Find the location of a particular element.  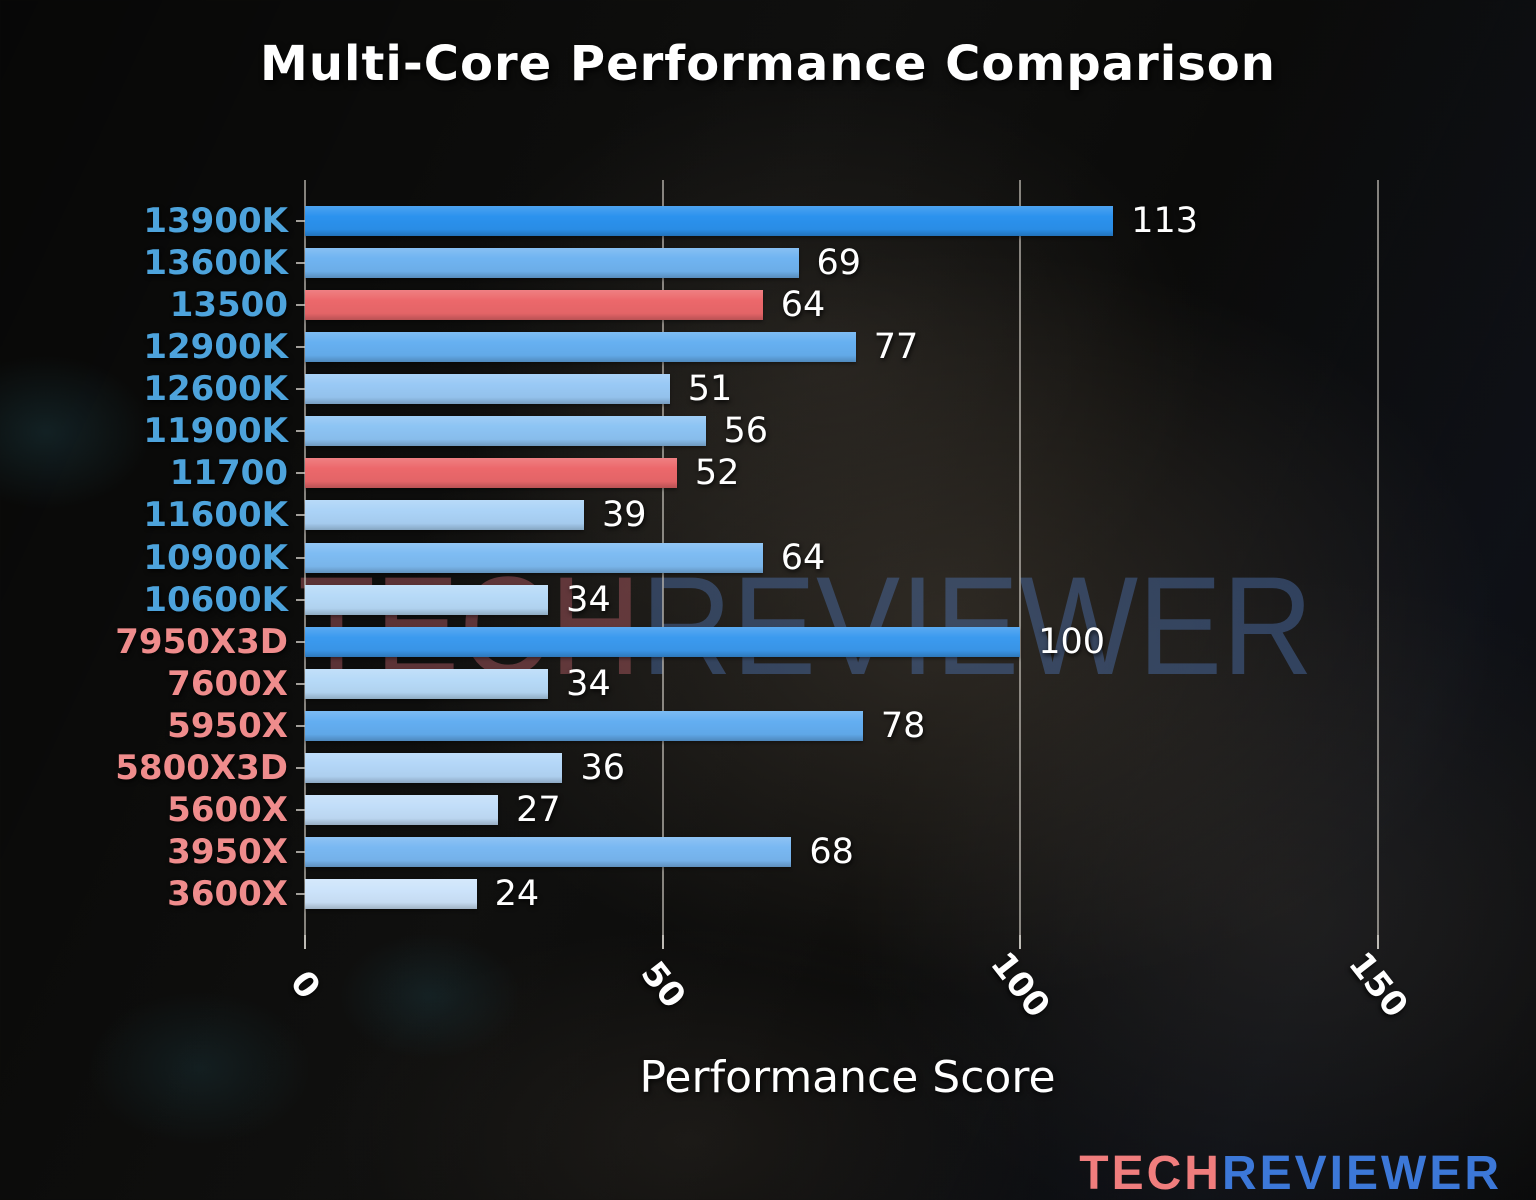

bar-row: 11900K 56 is located at coordinates (768, 431).